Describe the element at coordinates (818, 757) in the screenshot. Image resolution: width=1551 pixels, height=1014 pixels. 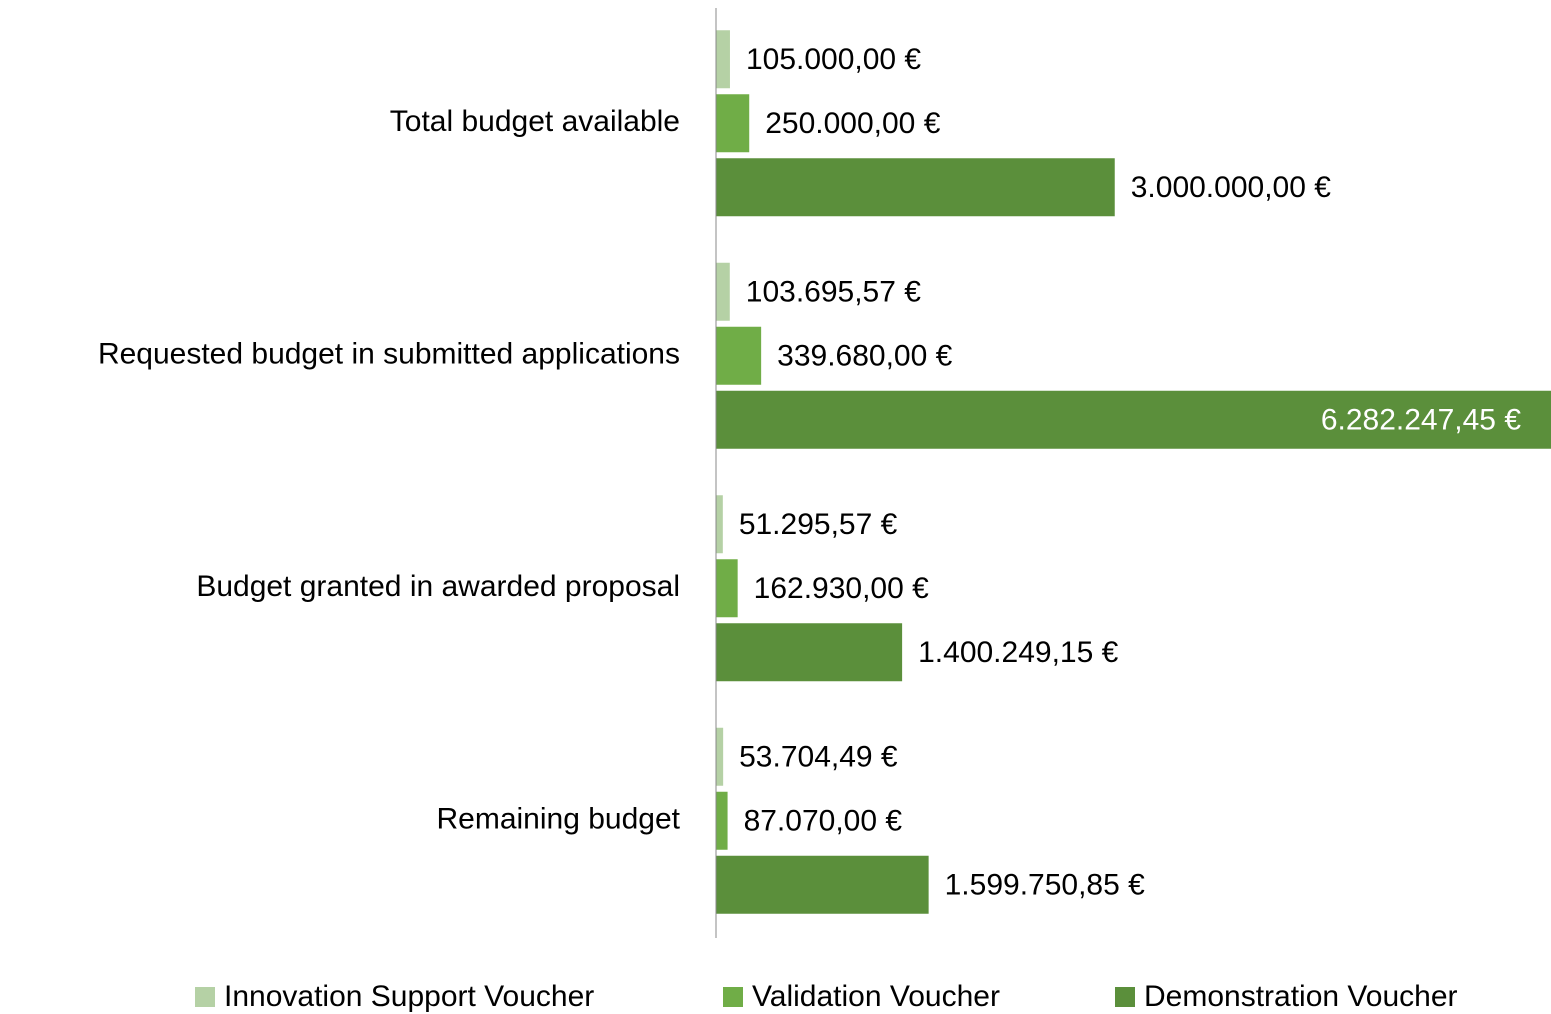
I see `value-label: 53.704,49 €` at that location.